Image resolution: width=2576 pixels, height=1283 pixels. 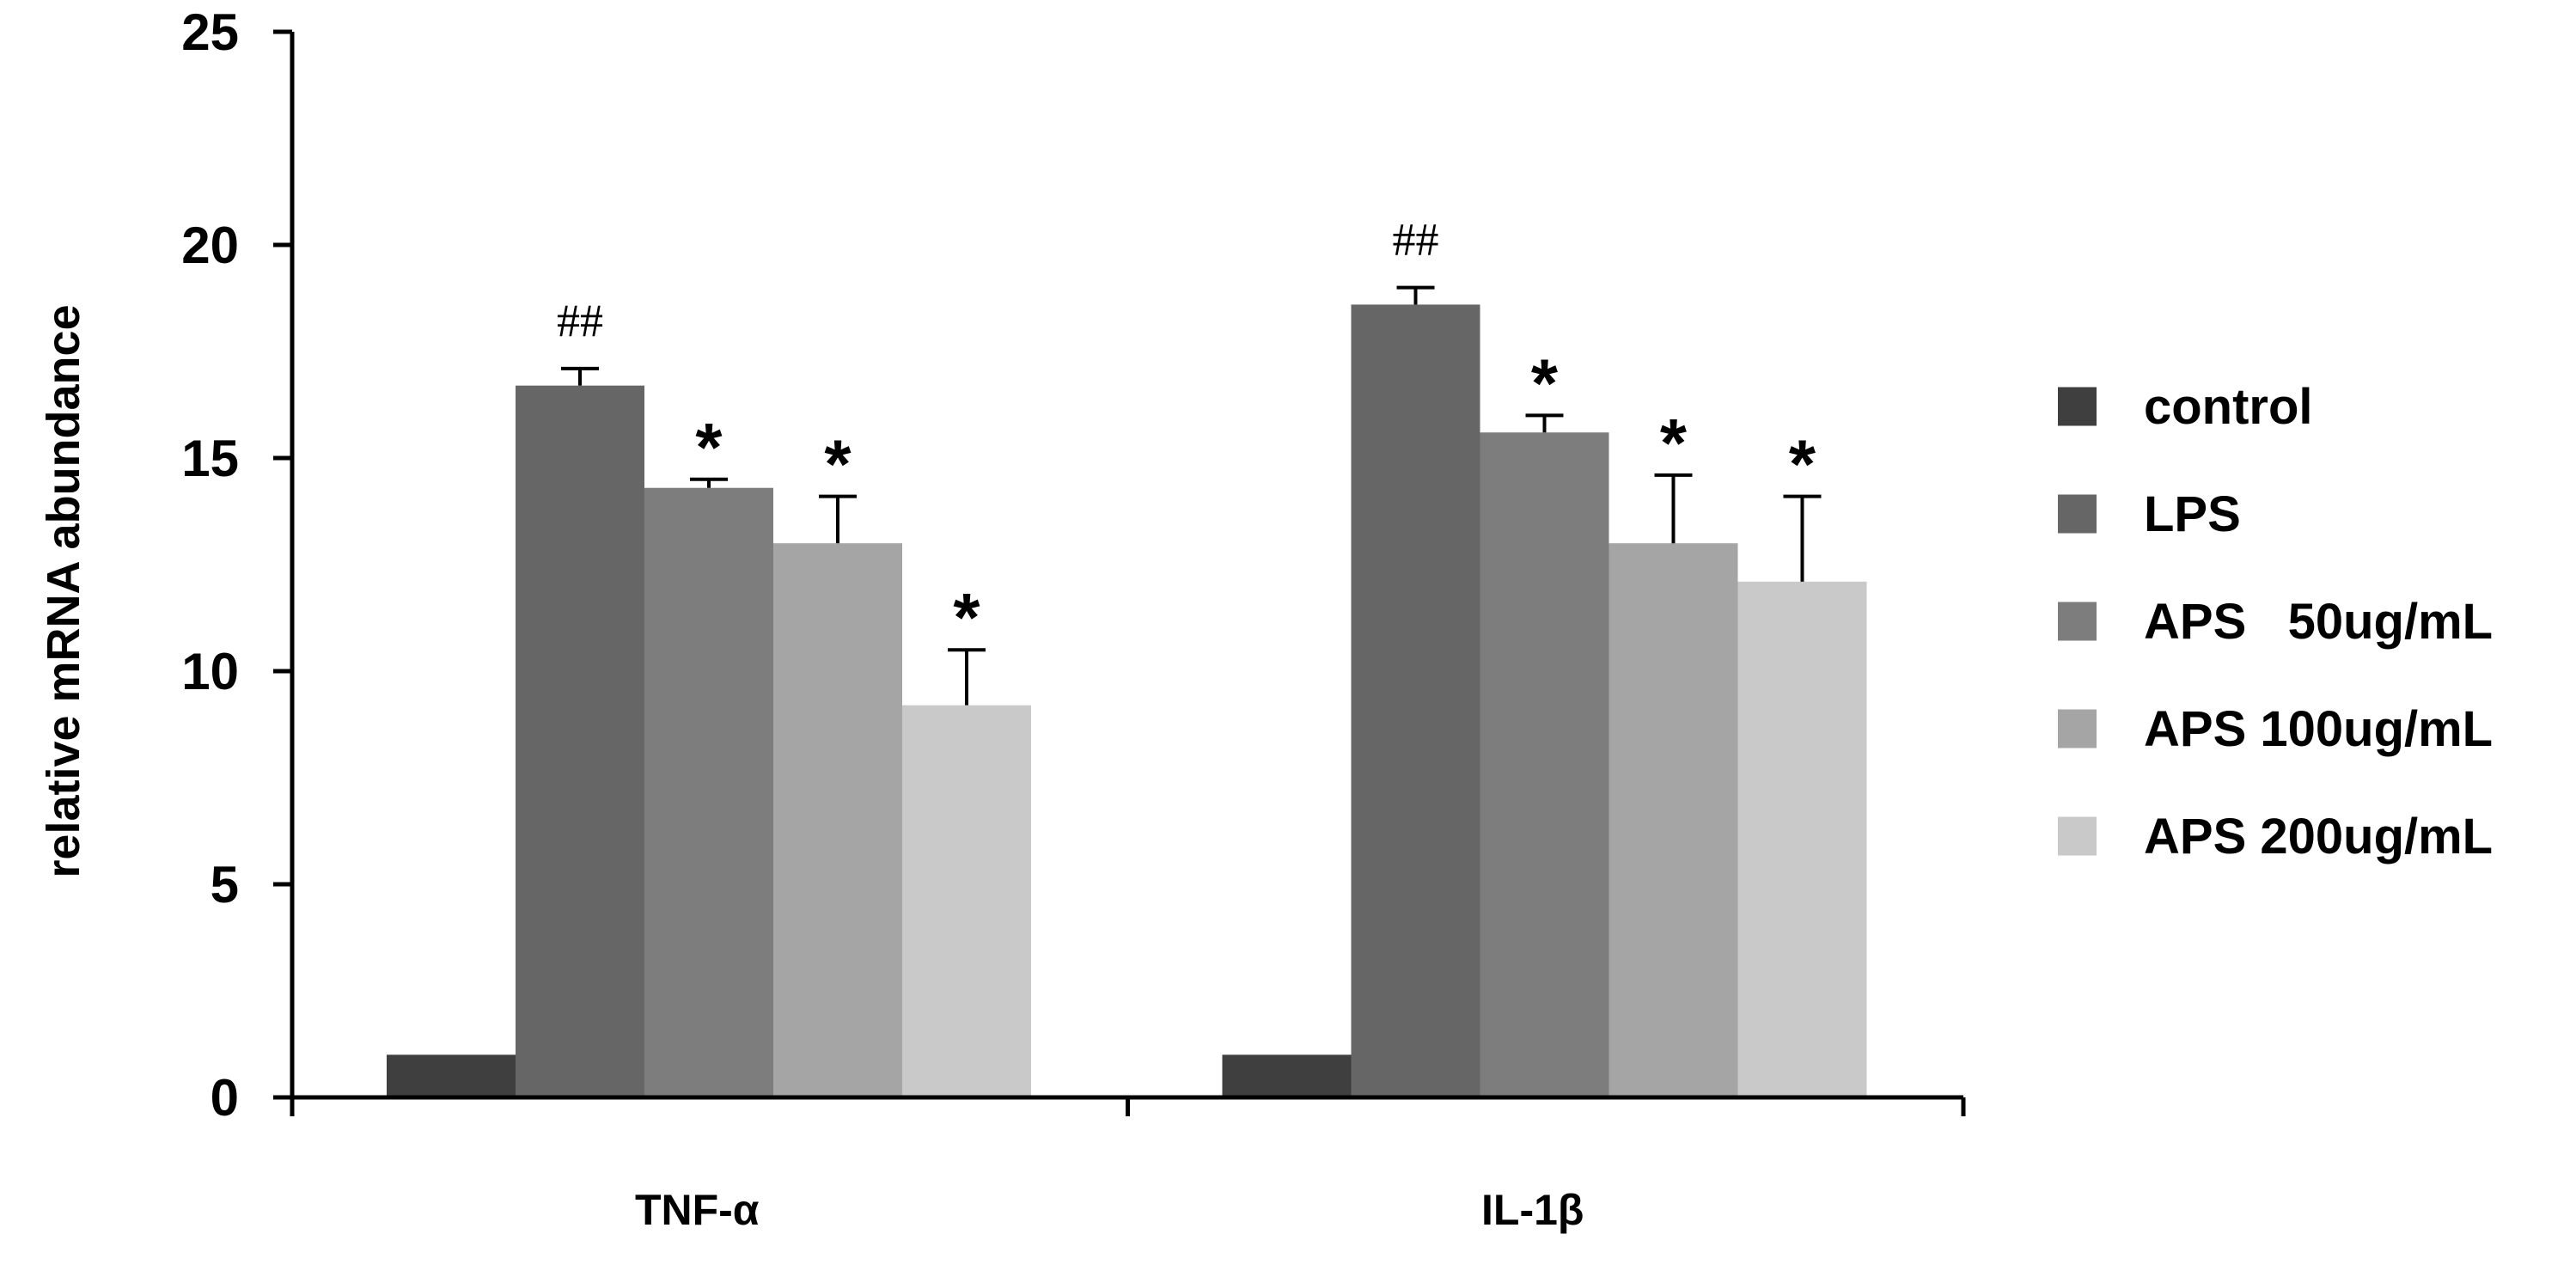 I want to click on legend-label-lps: LPS, so click(x=2192, y=514).